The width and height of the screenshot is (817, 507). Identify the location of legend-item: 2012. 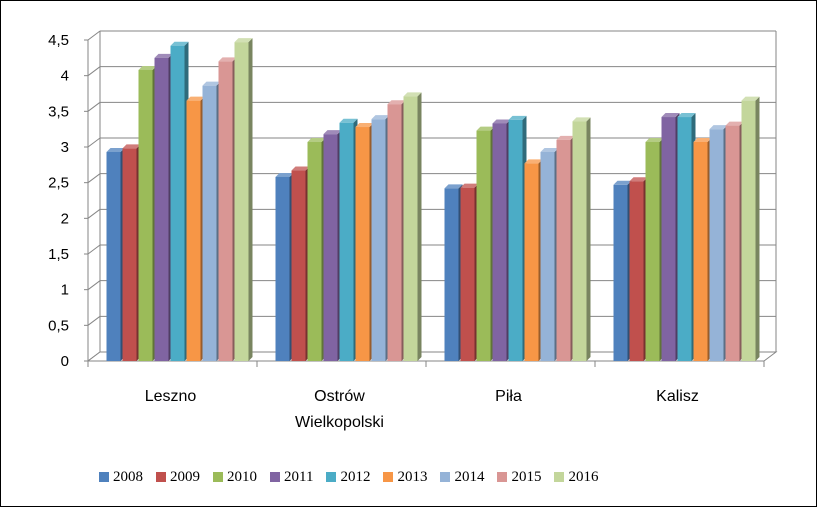
(348, 477).